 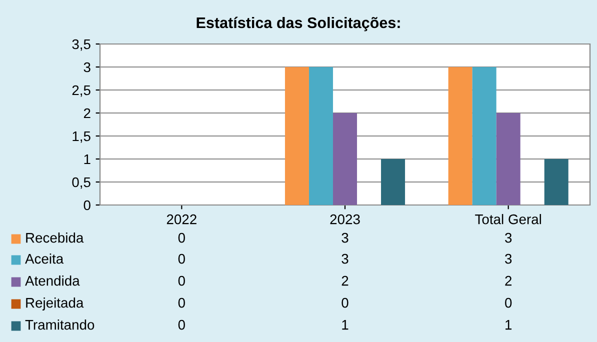 I want to click on x-tick-label: 2023, so click(x=345, y=219).